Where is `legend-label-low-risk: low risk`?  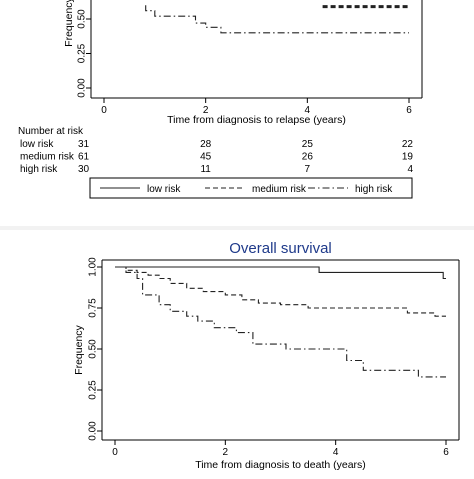 legend-label-low-risk: low risk is located at coordinates (164, 189).